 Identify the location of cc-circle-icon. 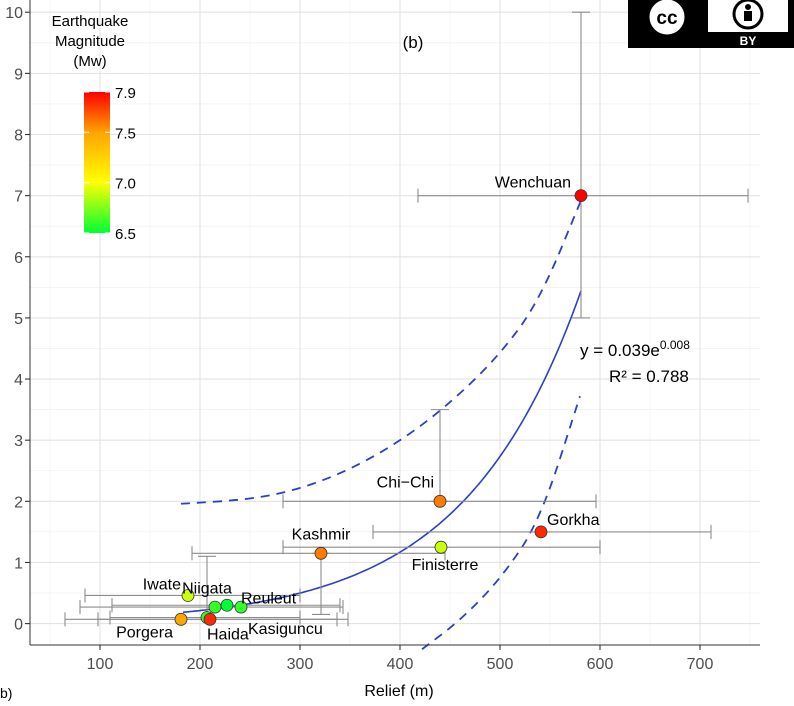
(667, 19).